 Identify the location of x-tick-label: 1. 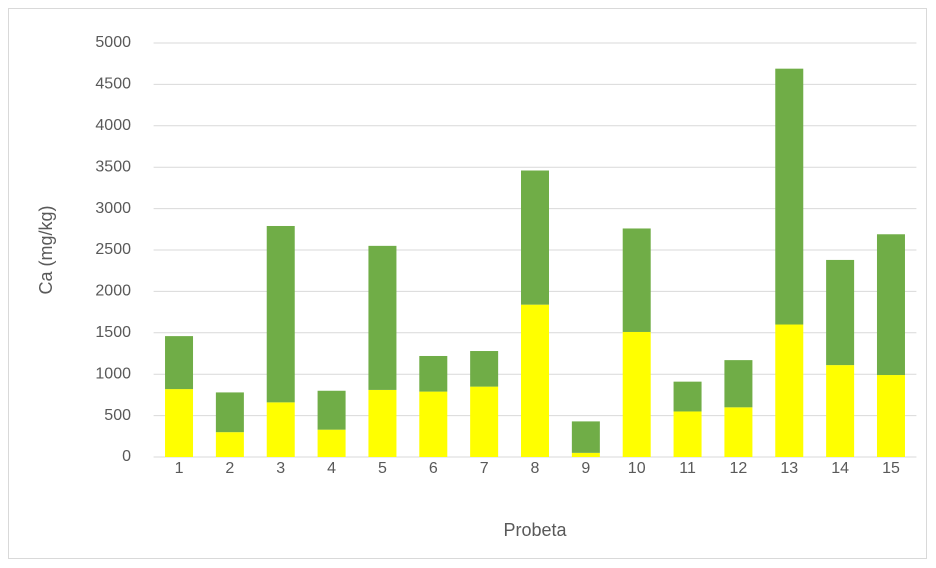
(179, 468).